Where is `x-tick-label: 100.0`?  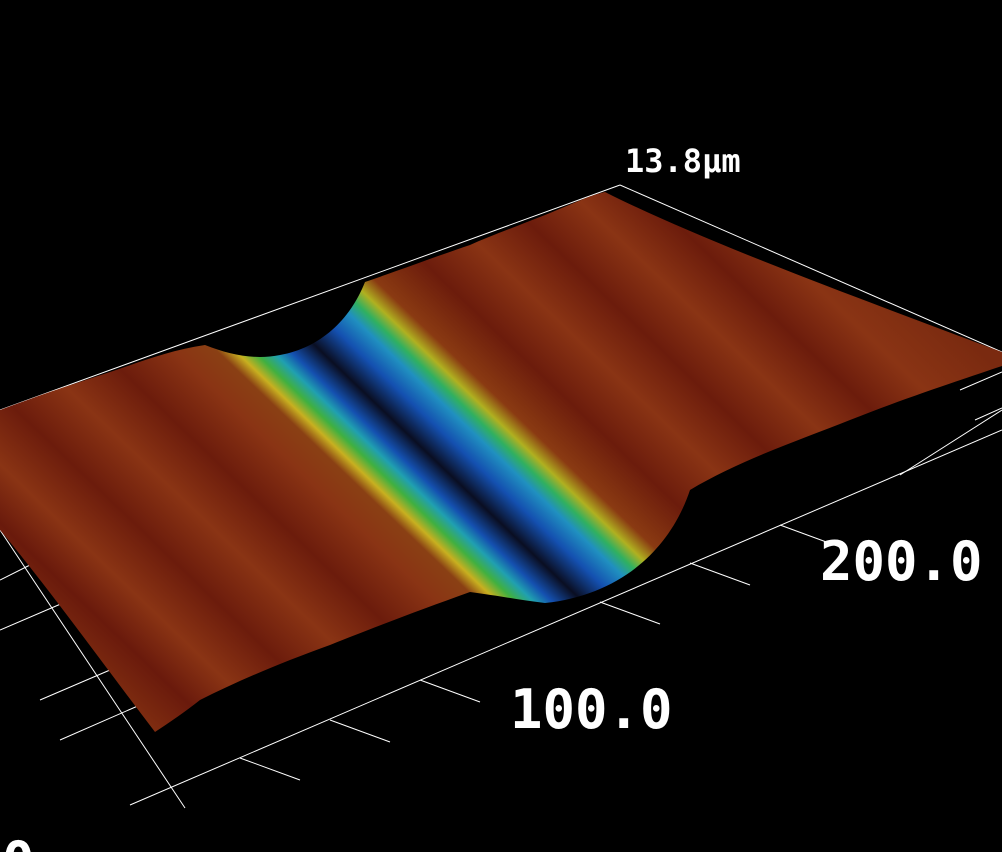 x-tick-label: 100.0 is located at coordinates (591, 709).